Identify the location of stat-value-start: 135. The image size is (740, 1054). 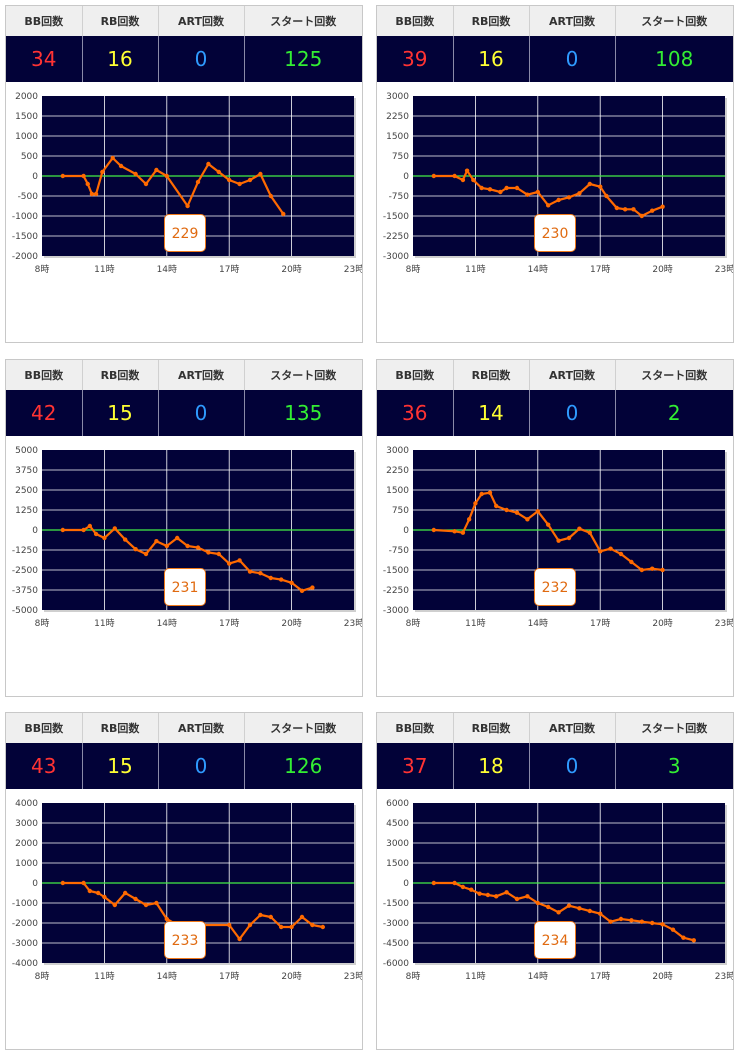
(303, 413).